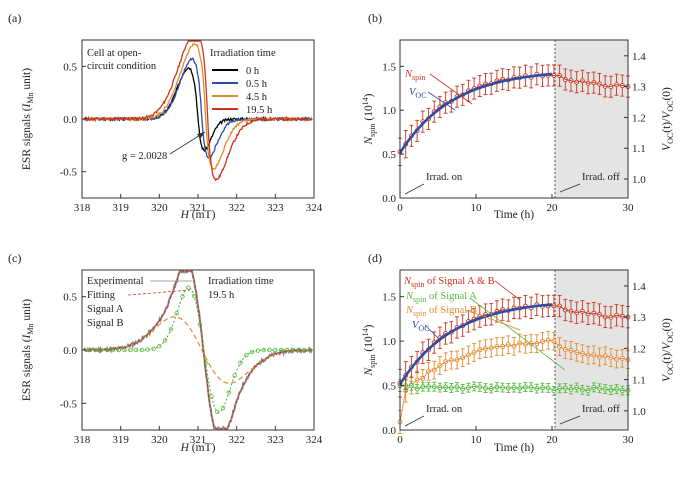 The height and width of the screenshot is (477, 700). I want to click on panel-b-letter: (b), so click(375, 18).